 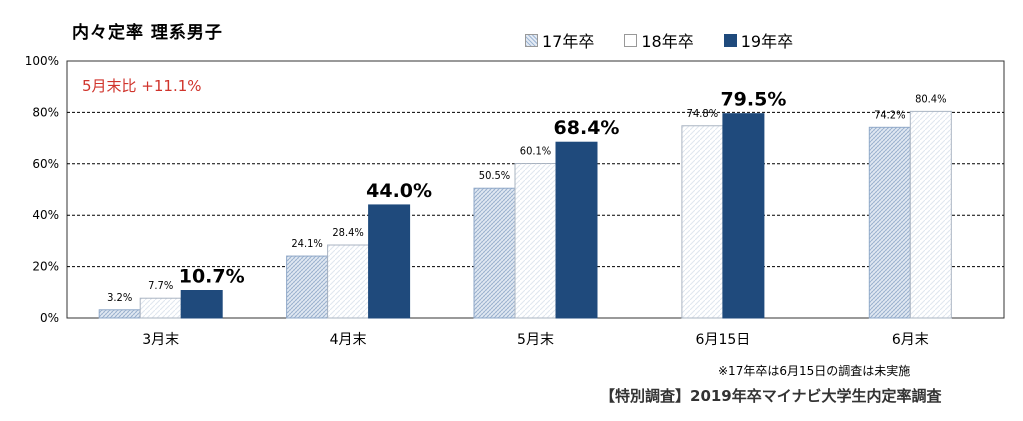 I want to click on footnote: ※17年卒は6月15日の調査は未実施, so click(x=814, y=371).